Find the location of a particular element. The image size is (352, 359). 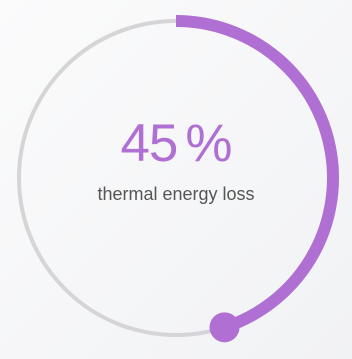

progress-handle is located at coordinates (225, 327).